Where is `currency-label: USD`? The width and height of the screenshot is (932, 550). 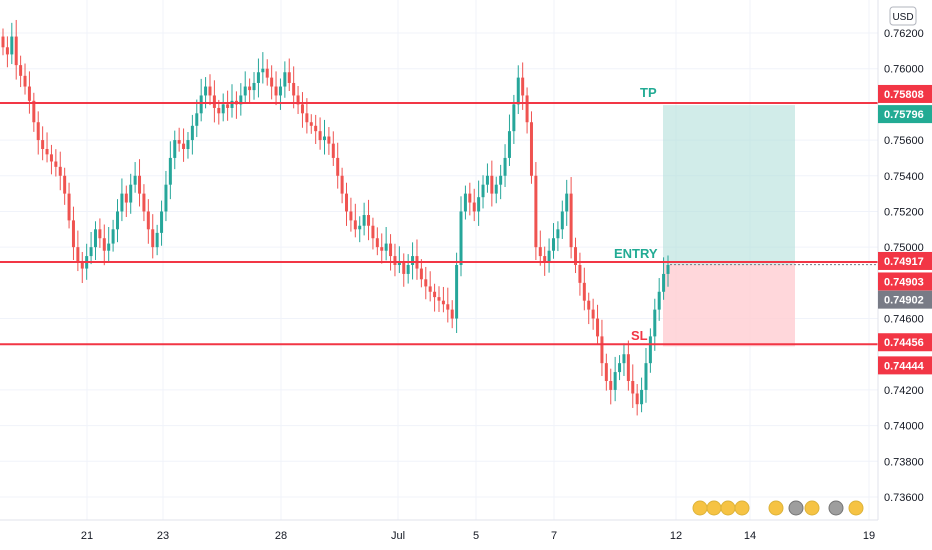
currency-label: USD is located at coordinates (902, 17).